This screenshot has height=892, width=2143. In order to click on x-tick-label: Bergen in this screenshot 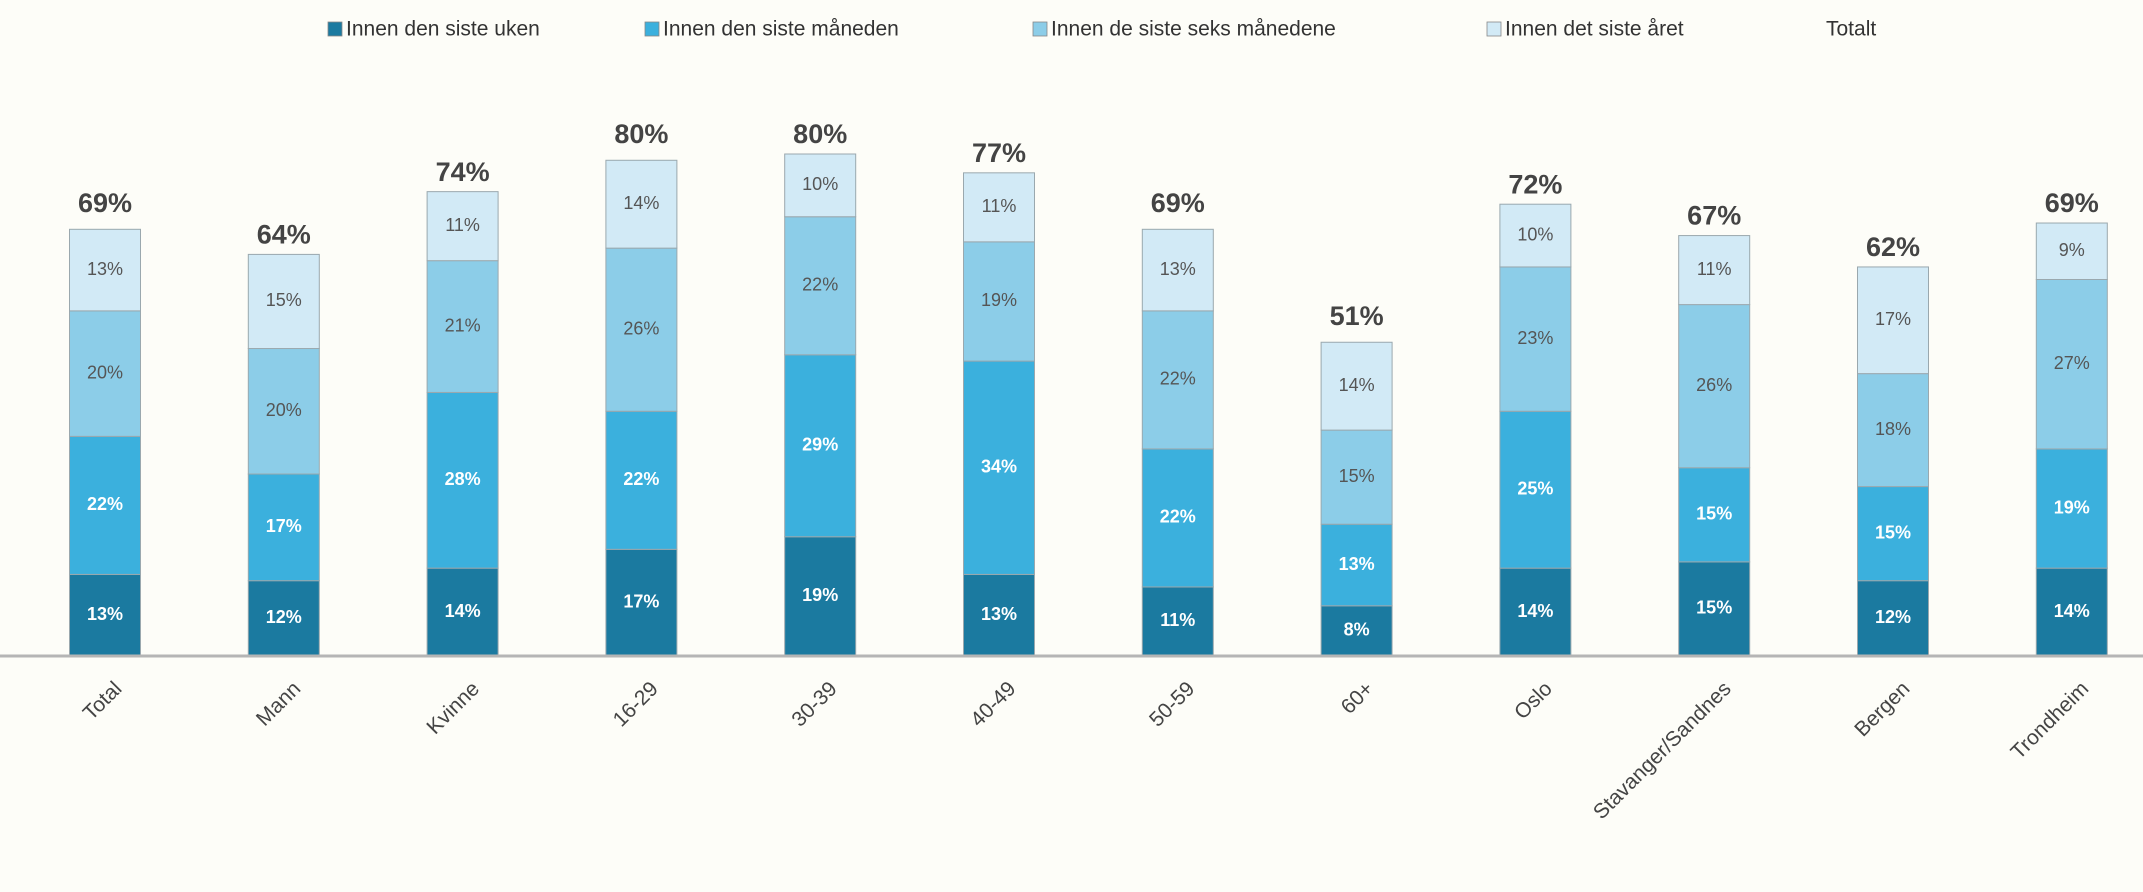, I will do `click(1882, 709)`.